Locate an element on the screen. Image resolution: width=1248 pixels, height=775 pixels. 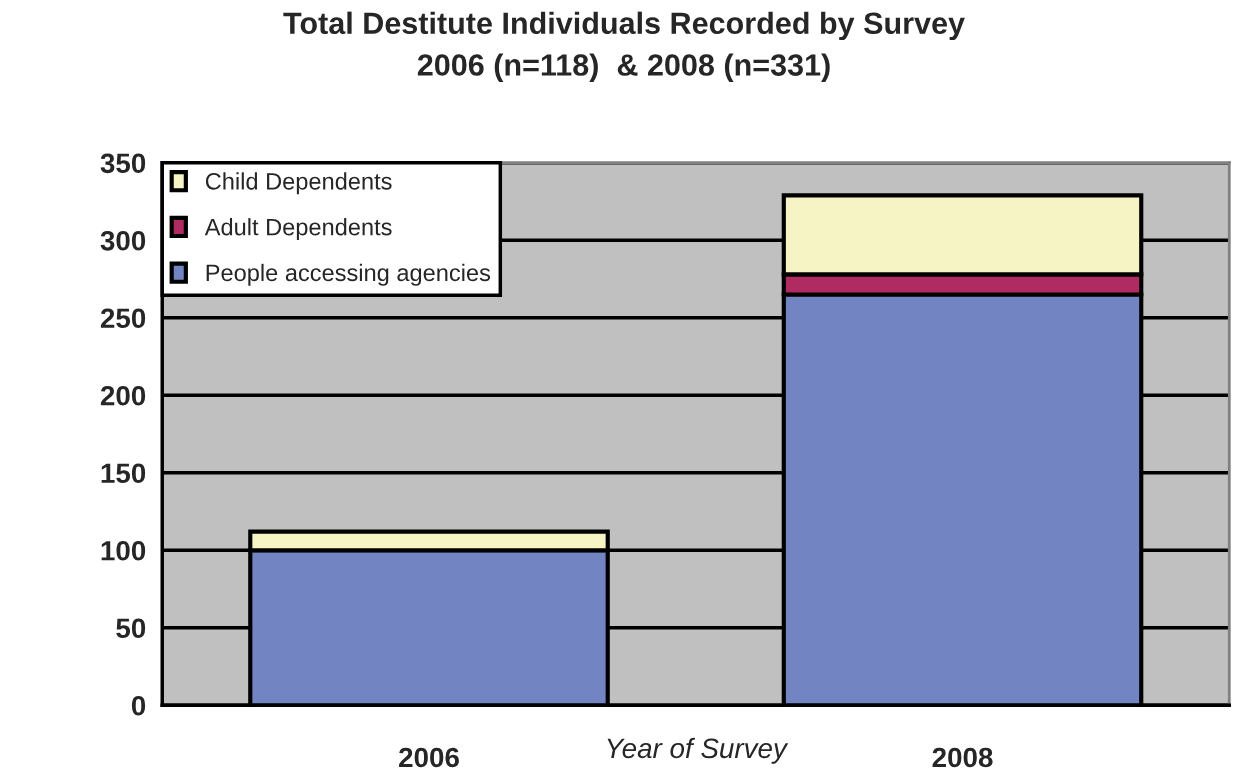
y-tick-label: 150 is located at coordinates (123, 473).